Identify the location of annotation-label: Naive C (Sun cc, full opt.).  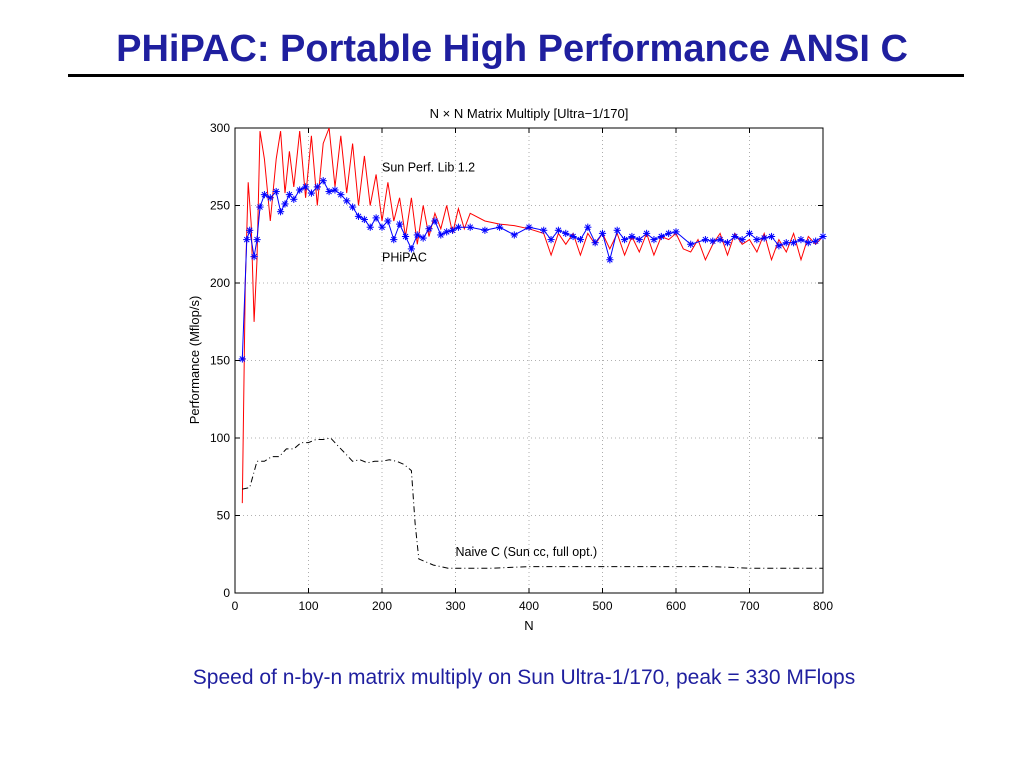
(527, 552).